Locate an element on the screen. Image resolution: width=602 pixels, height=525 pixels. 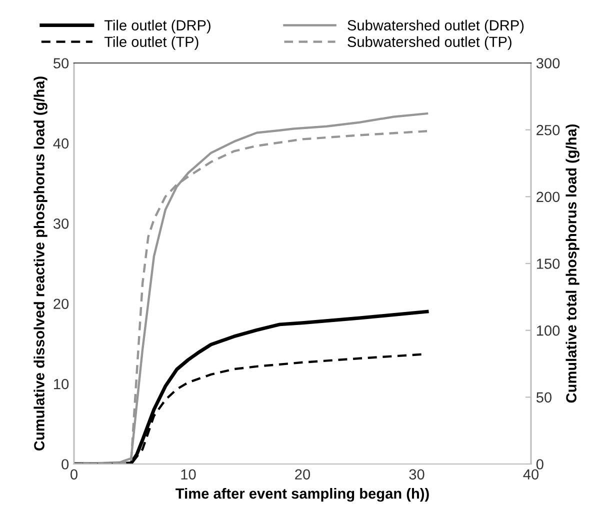
x-tick-label: 30 is located at coordinates (416, 474).